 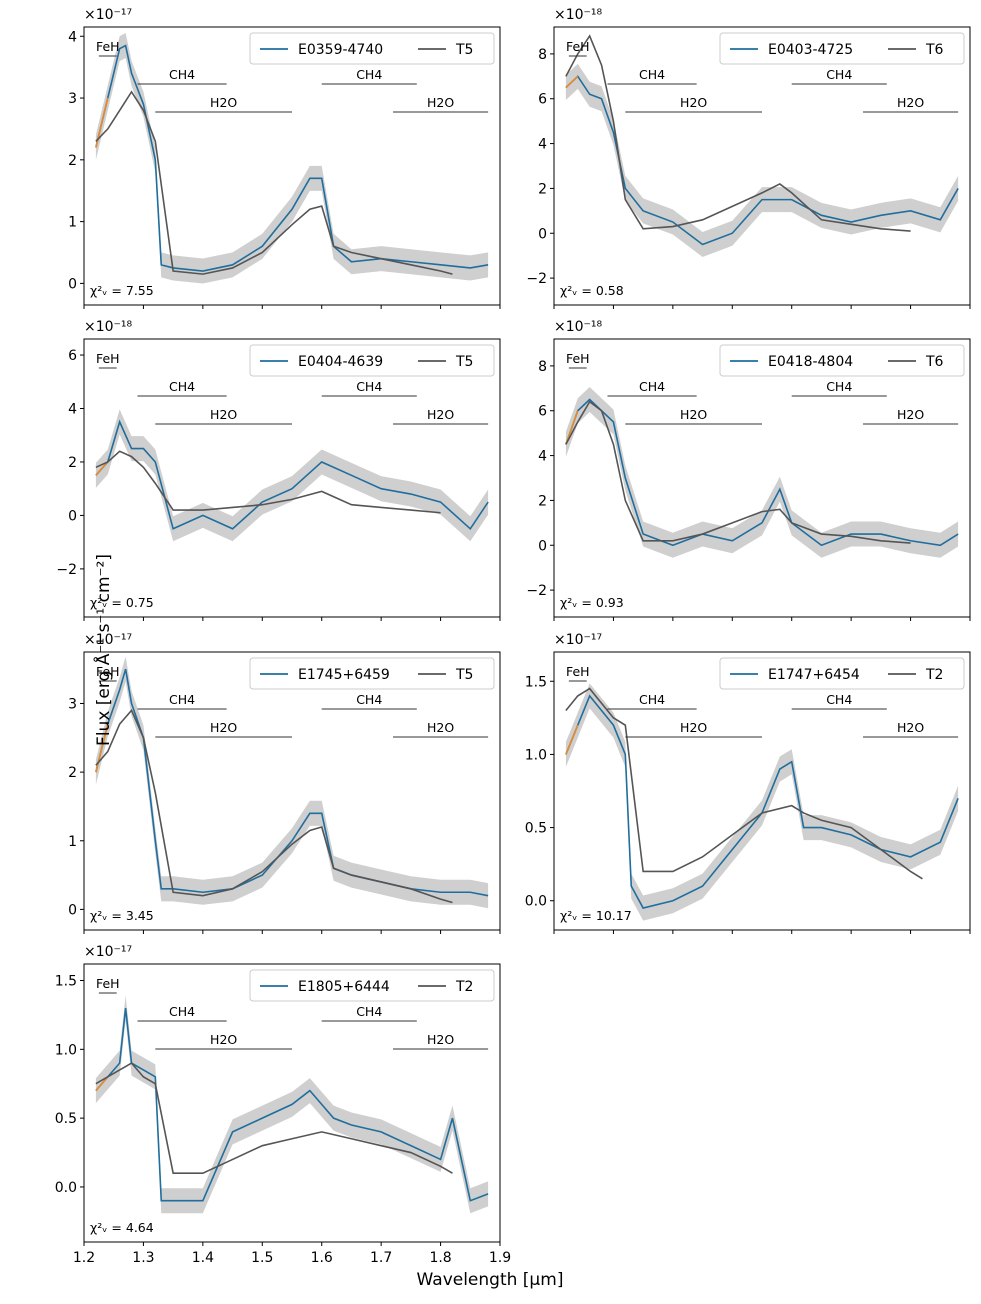 What do you see at coordinates (322, 1258) in the screenshot?
I see `x-tick-label: 1.6` at bounding box center [322, 1258].